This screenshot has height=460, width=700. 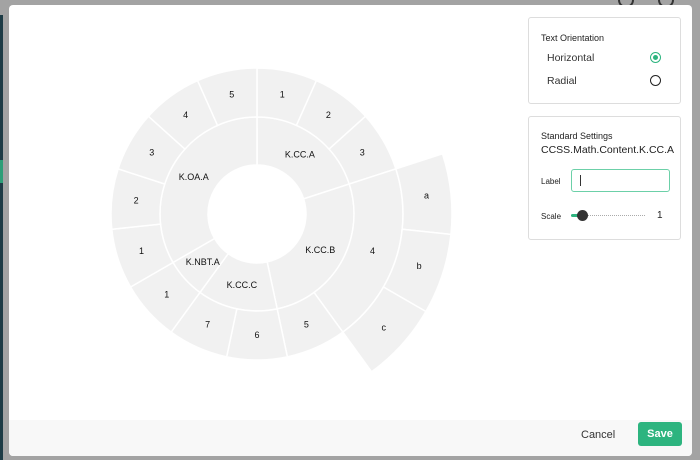 What do you see at coordinates (655, 80) in the screenshot?
I see `radio-radial` at bounding box center [655, 80].